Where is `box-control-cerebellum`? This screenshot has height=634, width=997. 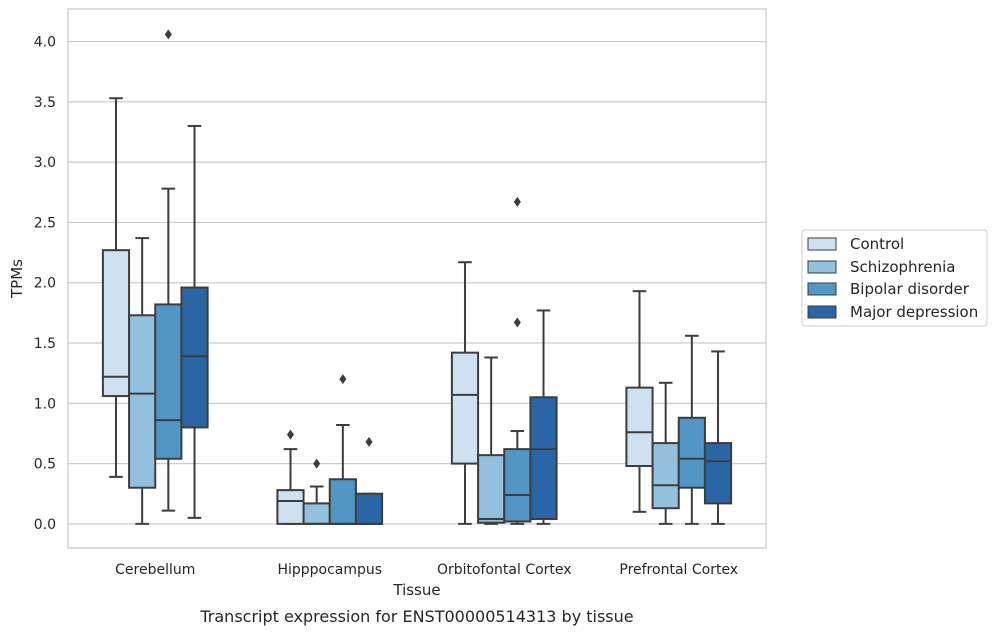
box-control-cerebellum is located at coordinates (116, 287).